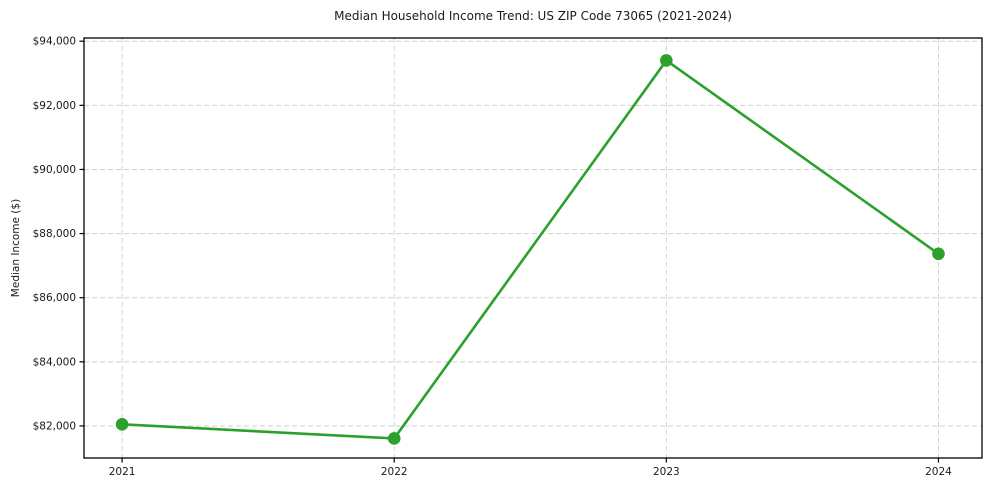 The height and width of the screenshot is (490, 989). Describe the element at coordinates (54, 106) in the screenshot. I see `y-tick-label: $92,000` at that location.